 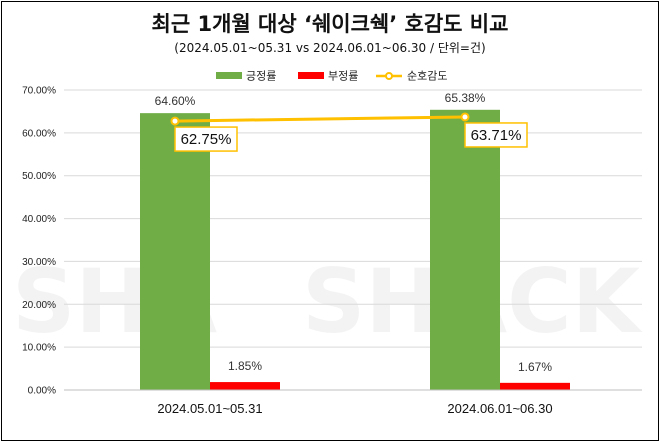 I want to click on data-label-positive: 65.38%, so click(x=465, y=98).